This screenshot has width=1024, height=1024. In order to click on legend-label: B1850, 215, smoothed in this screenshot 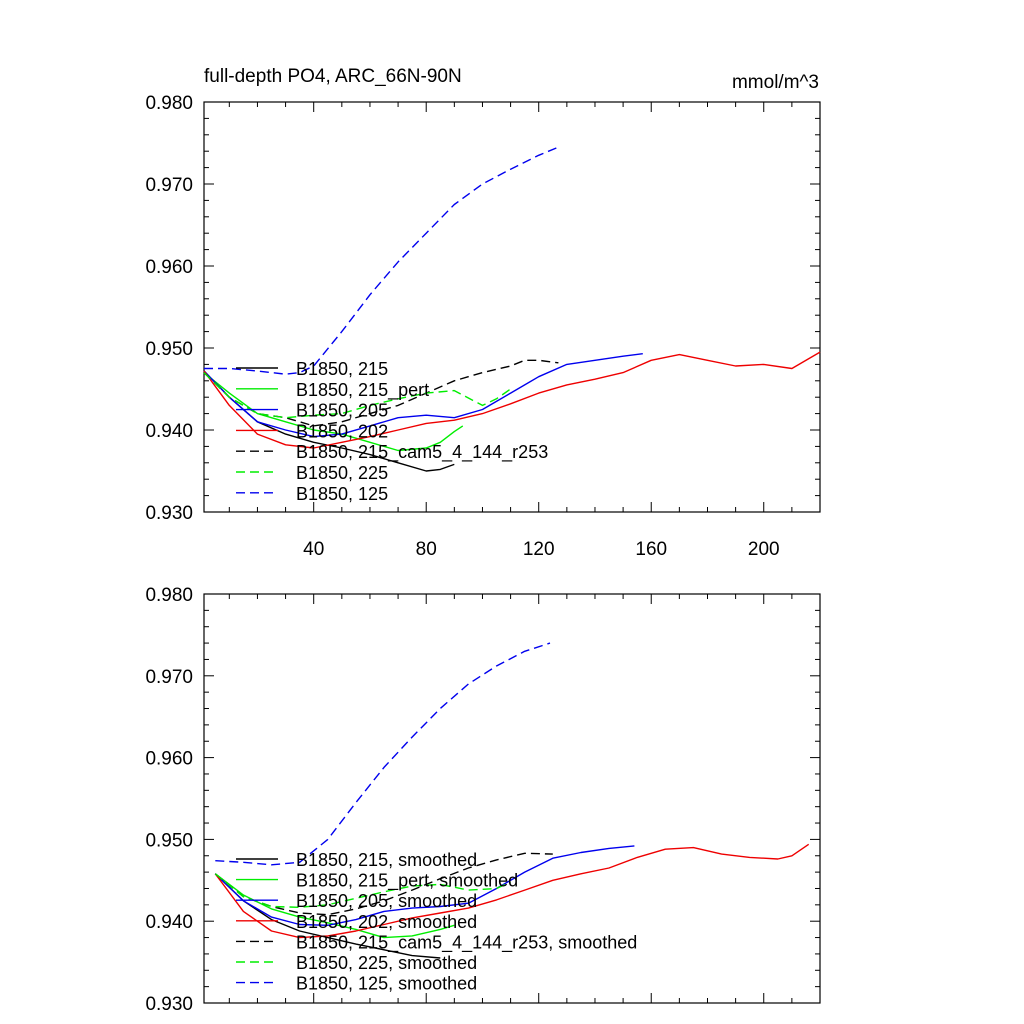, I will do `click(386, 860)`.